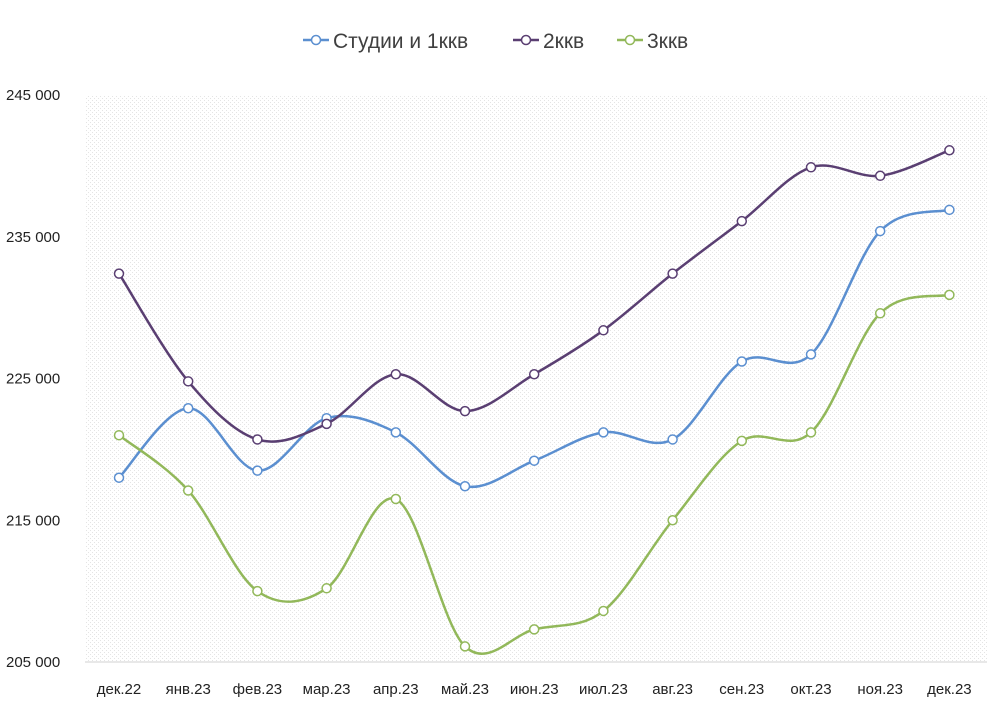  I want to click on legend-label: Студии и 1ккв, so click(400, 41).